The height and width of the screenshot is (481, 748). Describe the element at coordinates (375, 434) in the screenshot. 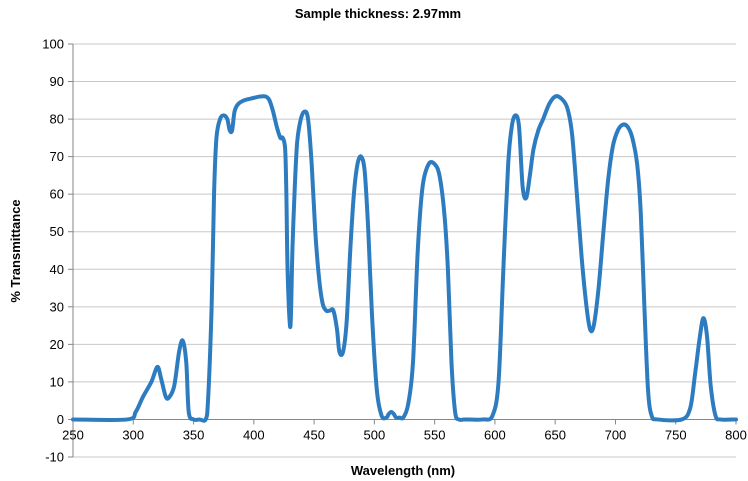

I see `x-tick-label: 500` at that location.